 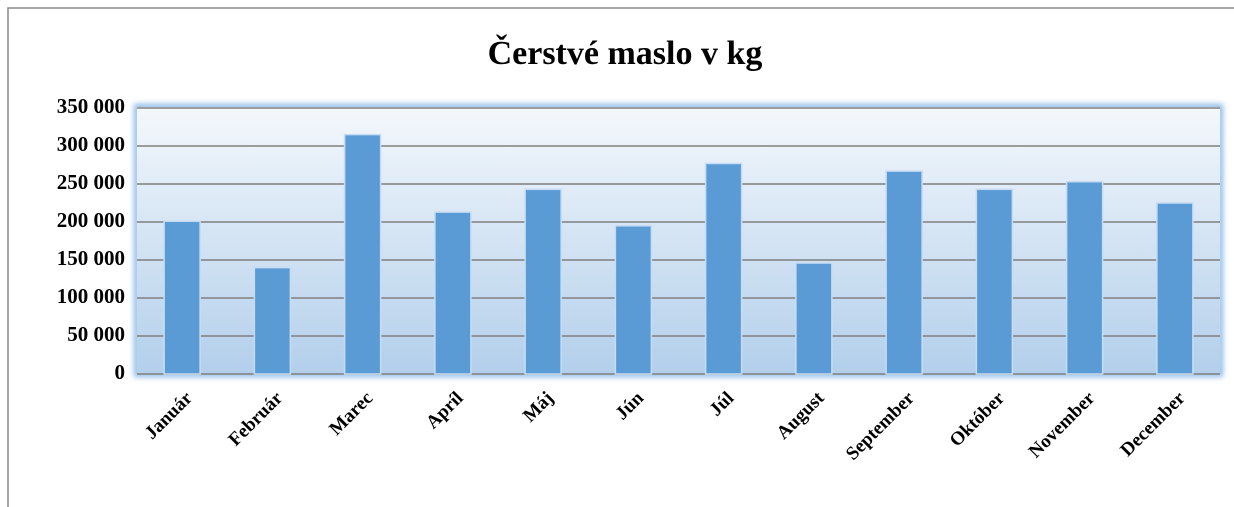 What do you see at coordinates (1152, 423) in the screenshot?
I see `x-tick-label: December` at bounding box center [1152, 423].